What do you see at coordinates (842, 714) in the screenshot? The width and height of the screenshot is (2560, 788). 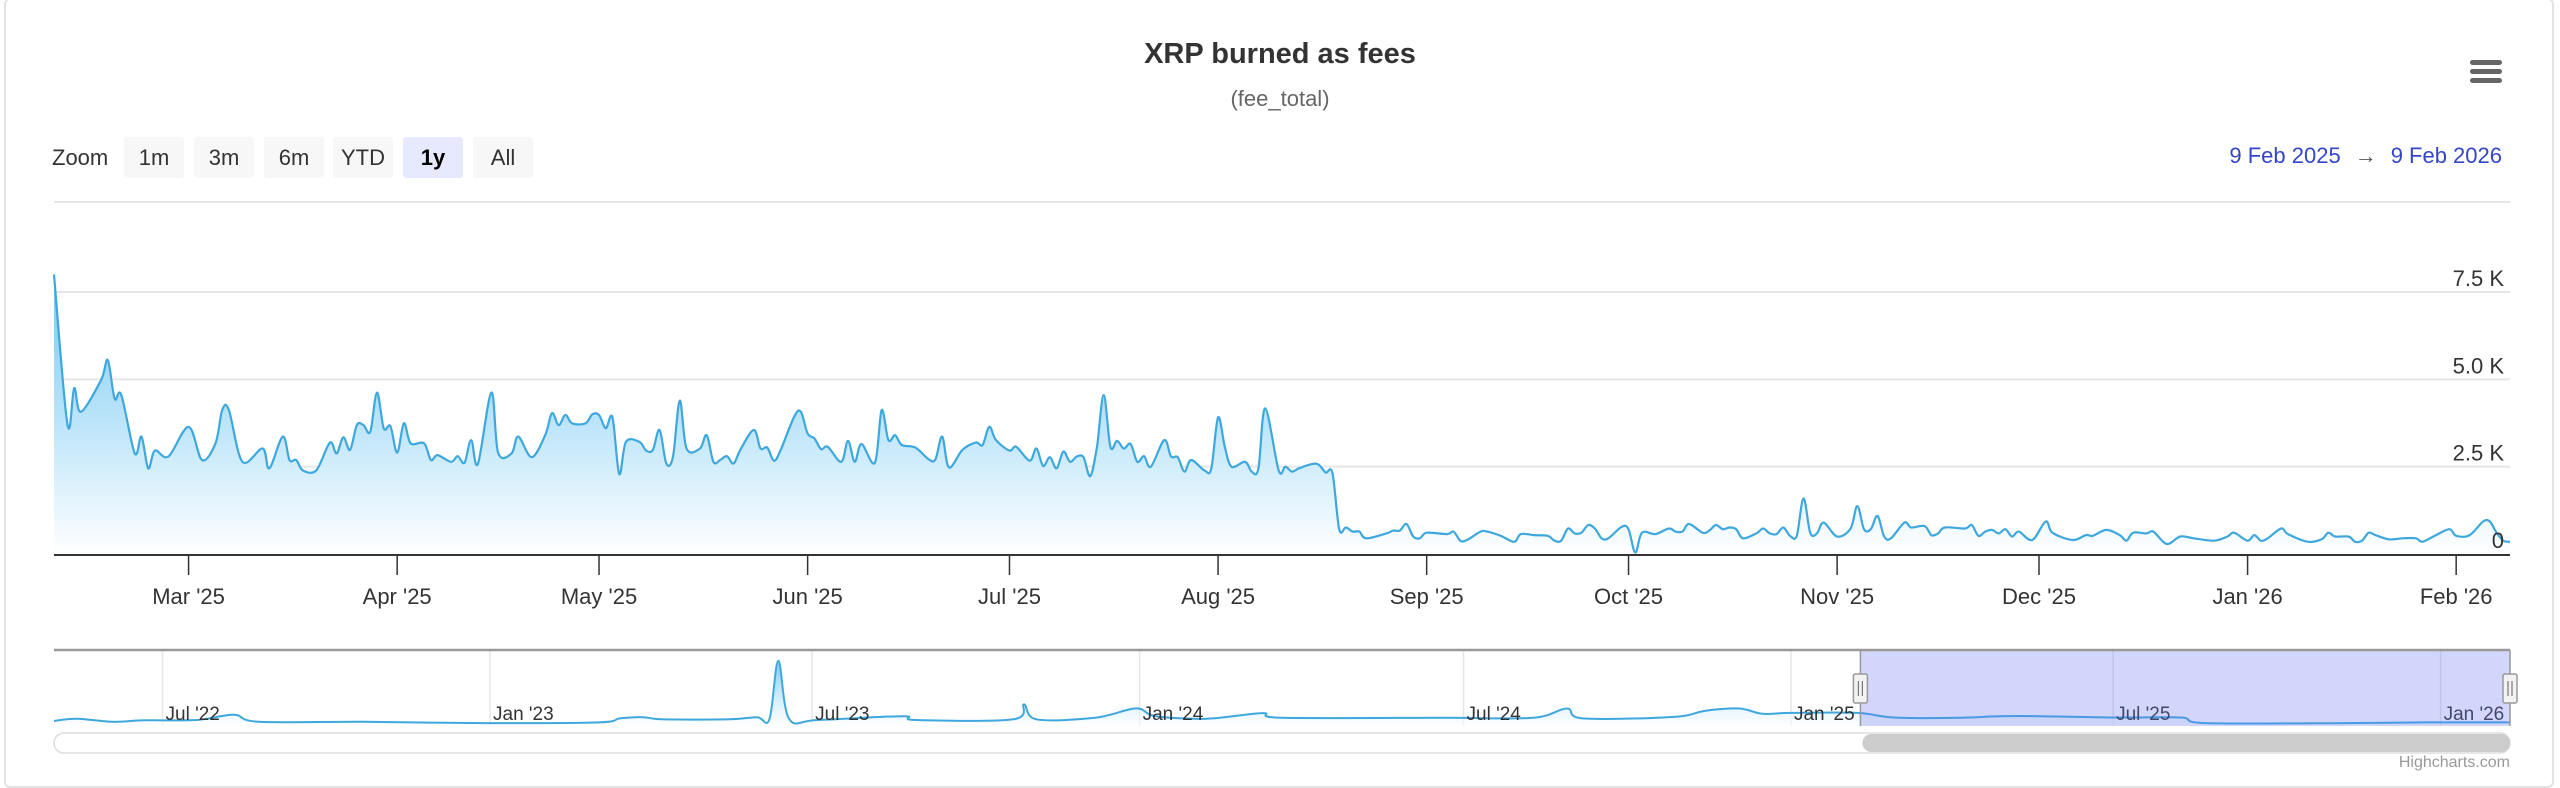 I see `navigator-tick-label: Jul '23` at bounding box center [842, 714].